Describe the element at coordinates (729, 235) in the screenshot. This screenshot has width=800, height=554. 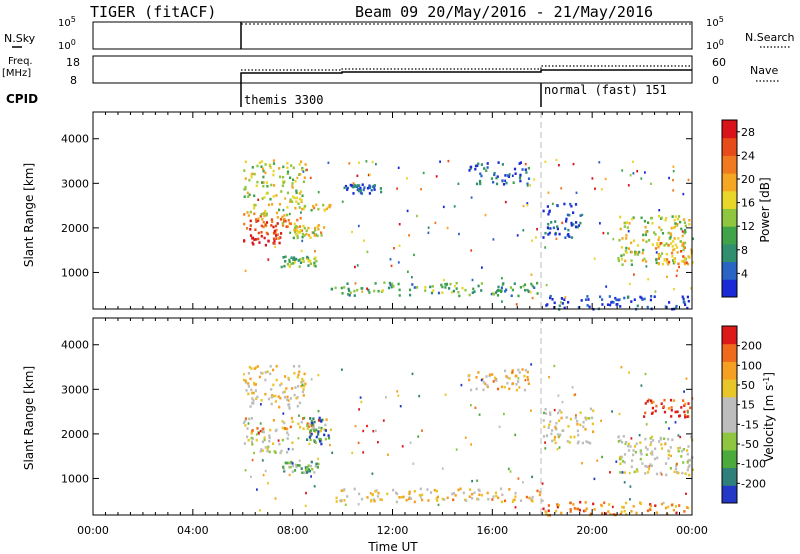
I see `colorbar-swatch` at that location.